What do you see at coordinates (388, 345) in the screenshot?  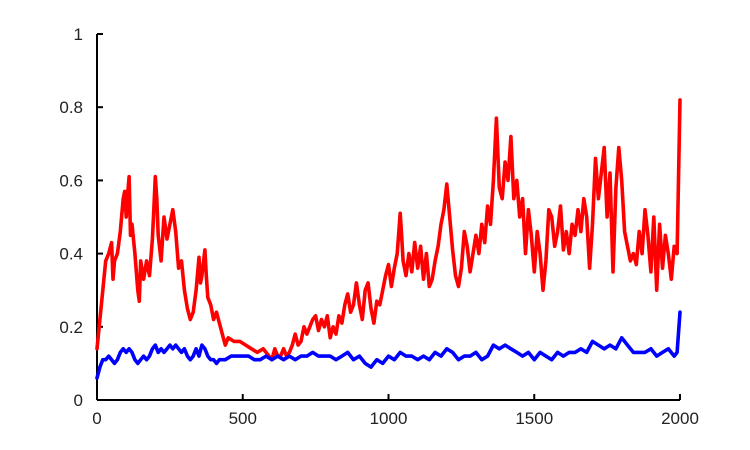 I see `series-line-blue` at bounding box center [388, 345].